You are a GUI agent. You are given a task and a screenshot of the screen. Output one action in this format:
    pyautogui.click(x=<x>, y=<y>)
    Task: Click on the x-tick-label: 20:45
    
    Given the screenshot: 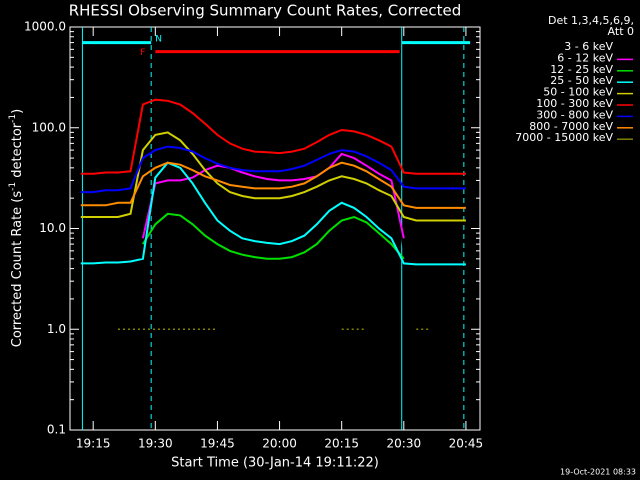 What is the action you would take?
    pyautogui.click(x=466, y=444)
    